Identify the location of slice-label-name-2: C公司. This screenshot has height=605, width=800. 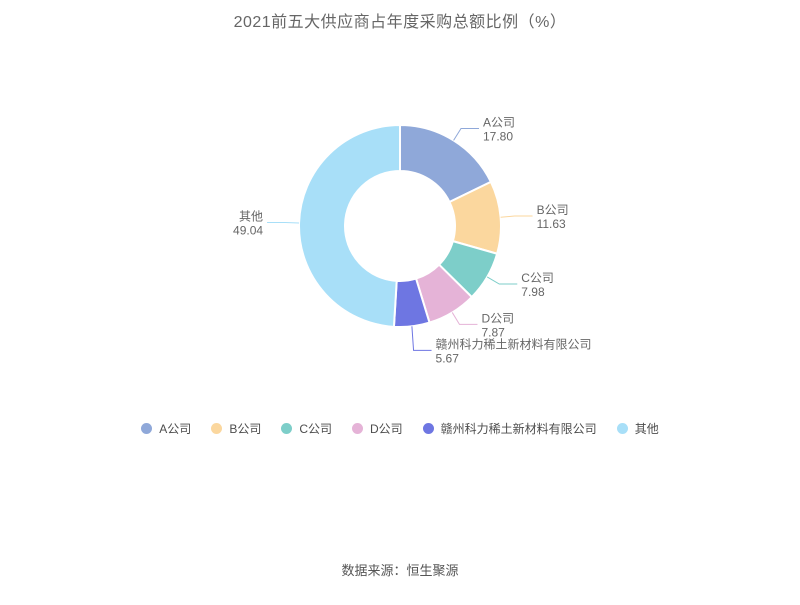
(537, 278).